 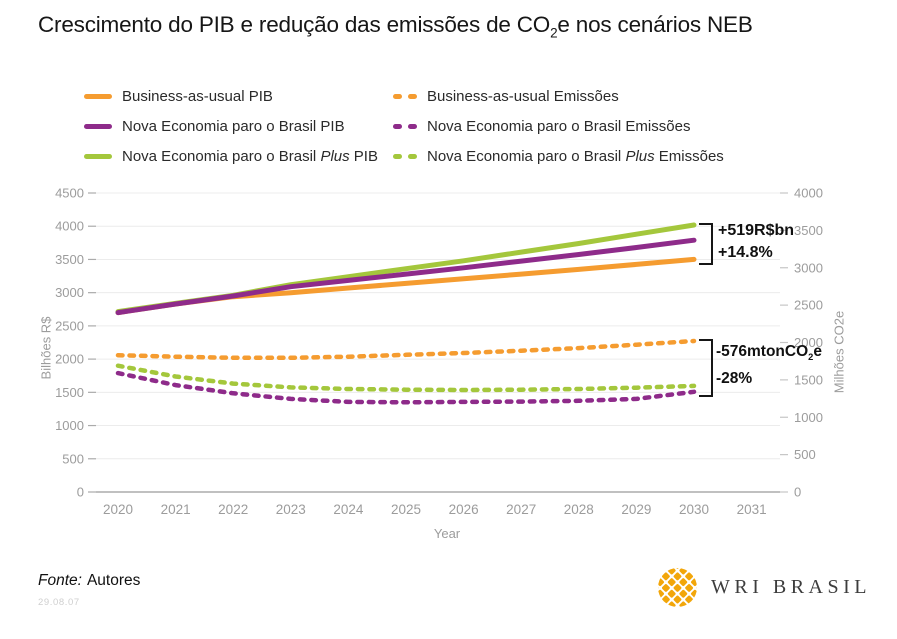 I want to click on right-tick-label: 0, so click(x=797, y=492).